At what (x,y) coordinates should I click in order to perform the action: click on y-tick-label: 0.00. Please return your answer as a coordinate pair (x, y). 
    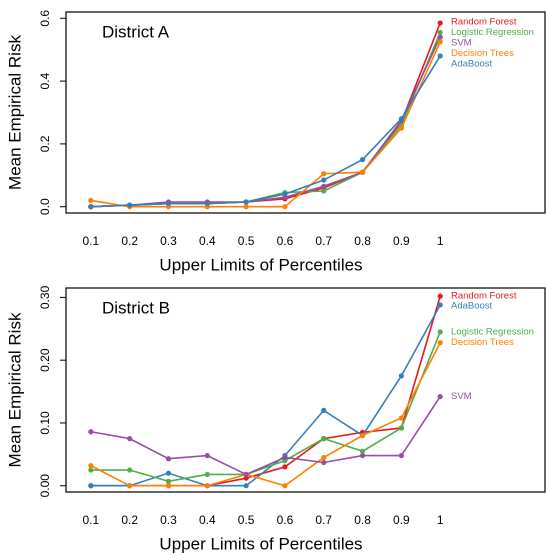
    Looking at the image, I should click on (45, 486).